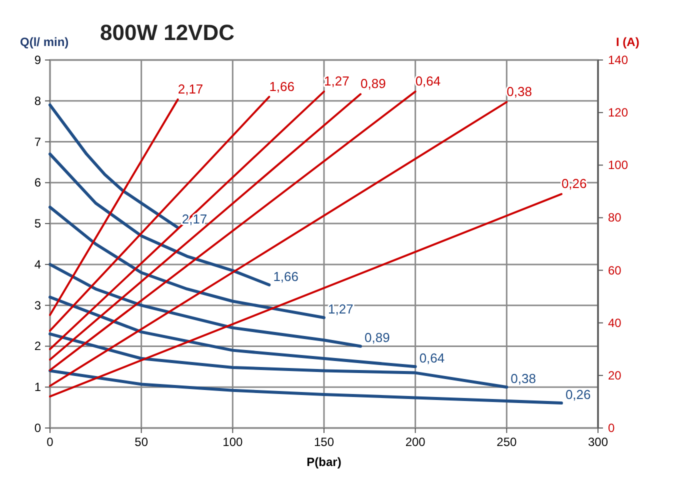 This screenshot has height=488, width=678. What do you see at coordinates (615, 323) in the screenshot?
I see `y2-tick-label: 40` at bounding box center [615, 323].